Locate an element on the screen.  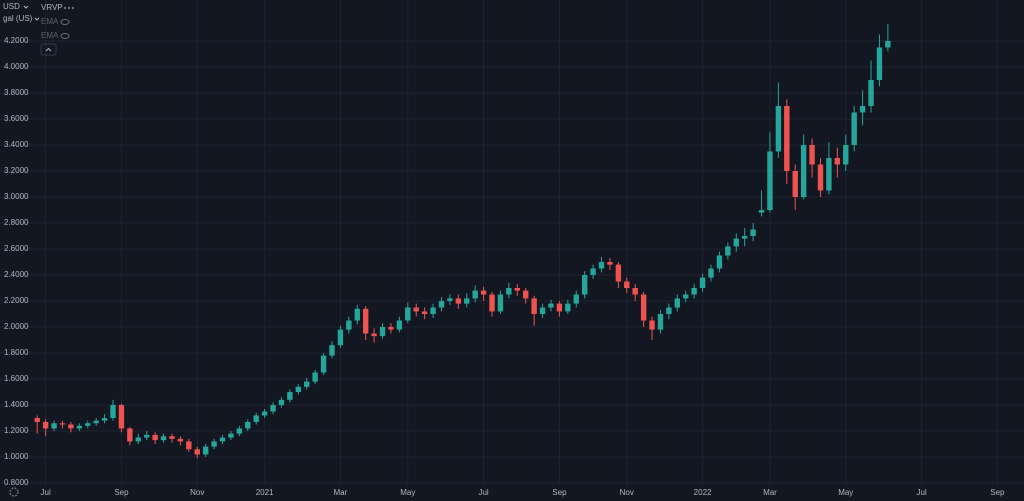
y-tick-label: 3.8000 is located at coordinates (16, 92).